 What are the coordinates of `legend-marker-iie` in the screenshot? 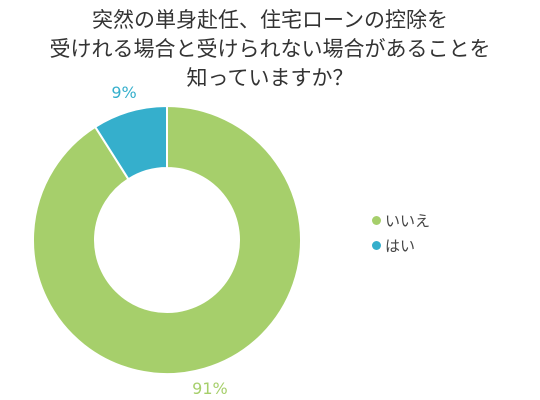 It's located at (376, 220).